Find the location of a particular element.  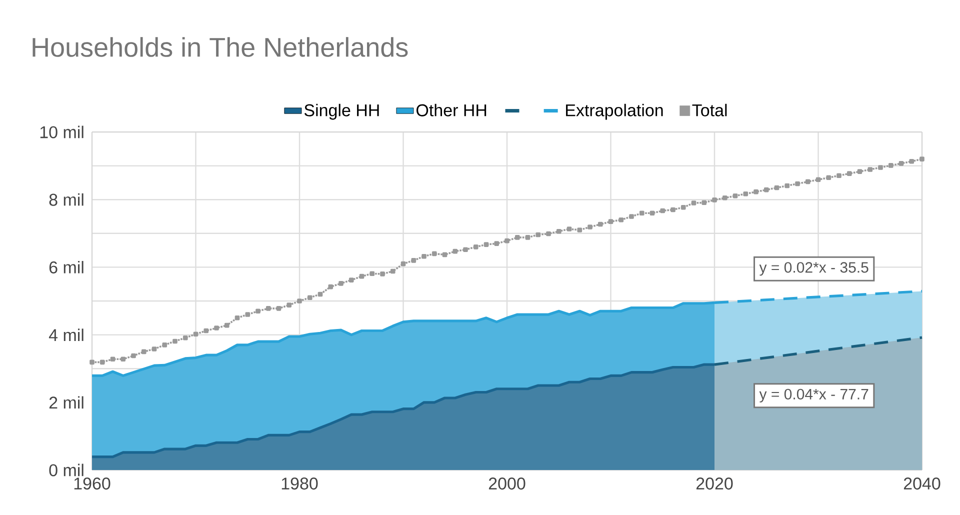

x-tick-label: 1980 is located at coordinates (300, 484).